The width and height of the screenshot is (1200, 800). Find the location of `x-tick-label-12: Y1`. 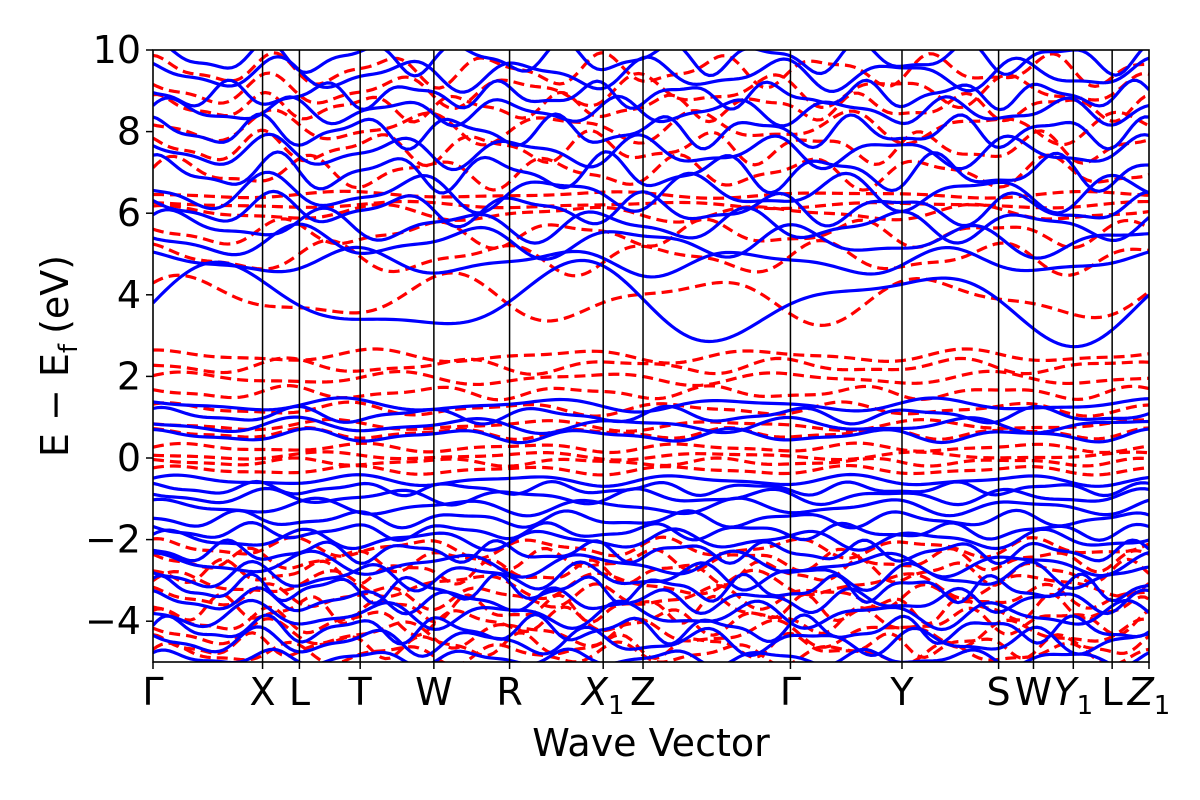

x-tick-label-12: Y1 is located at coordinates (1073, 695).